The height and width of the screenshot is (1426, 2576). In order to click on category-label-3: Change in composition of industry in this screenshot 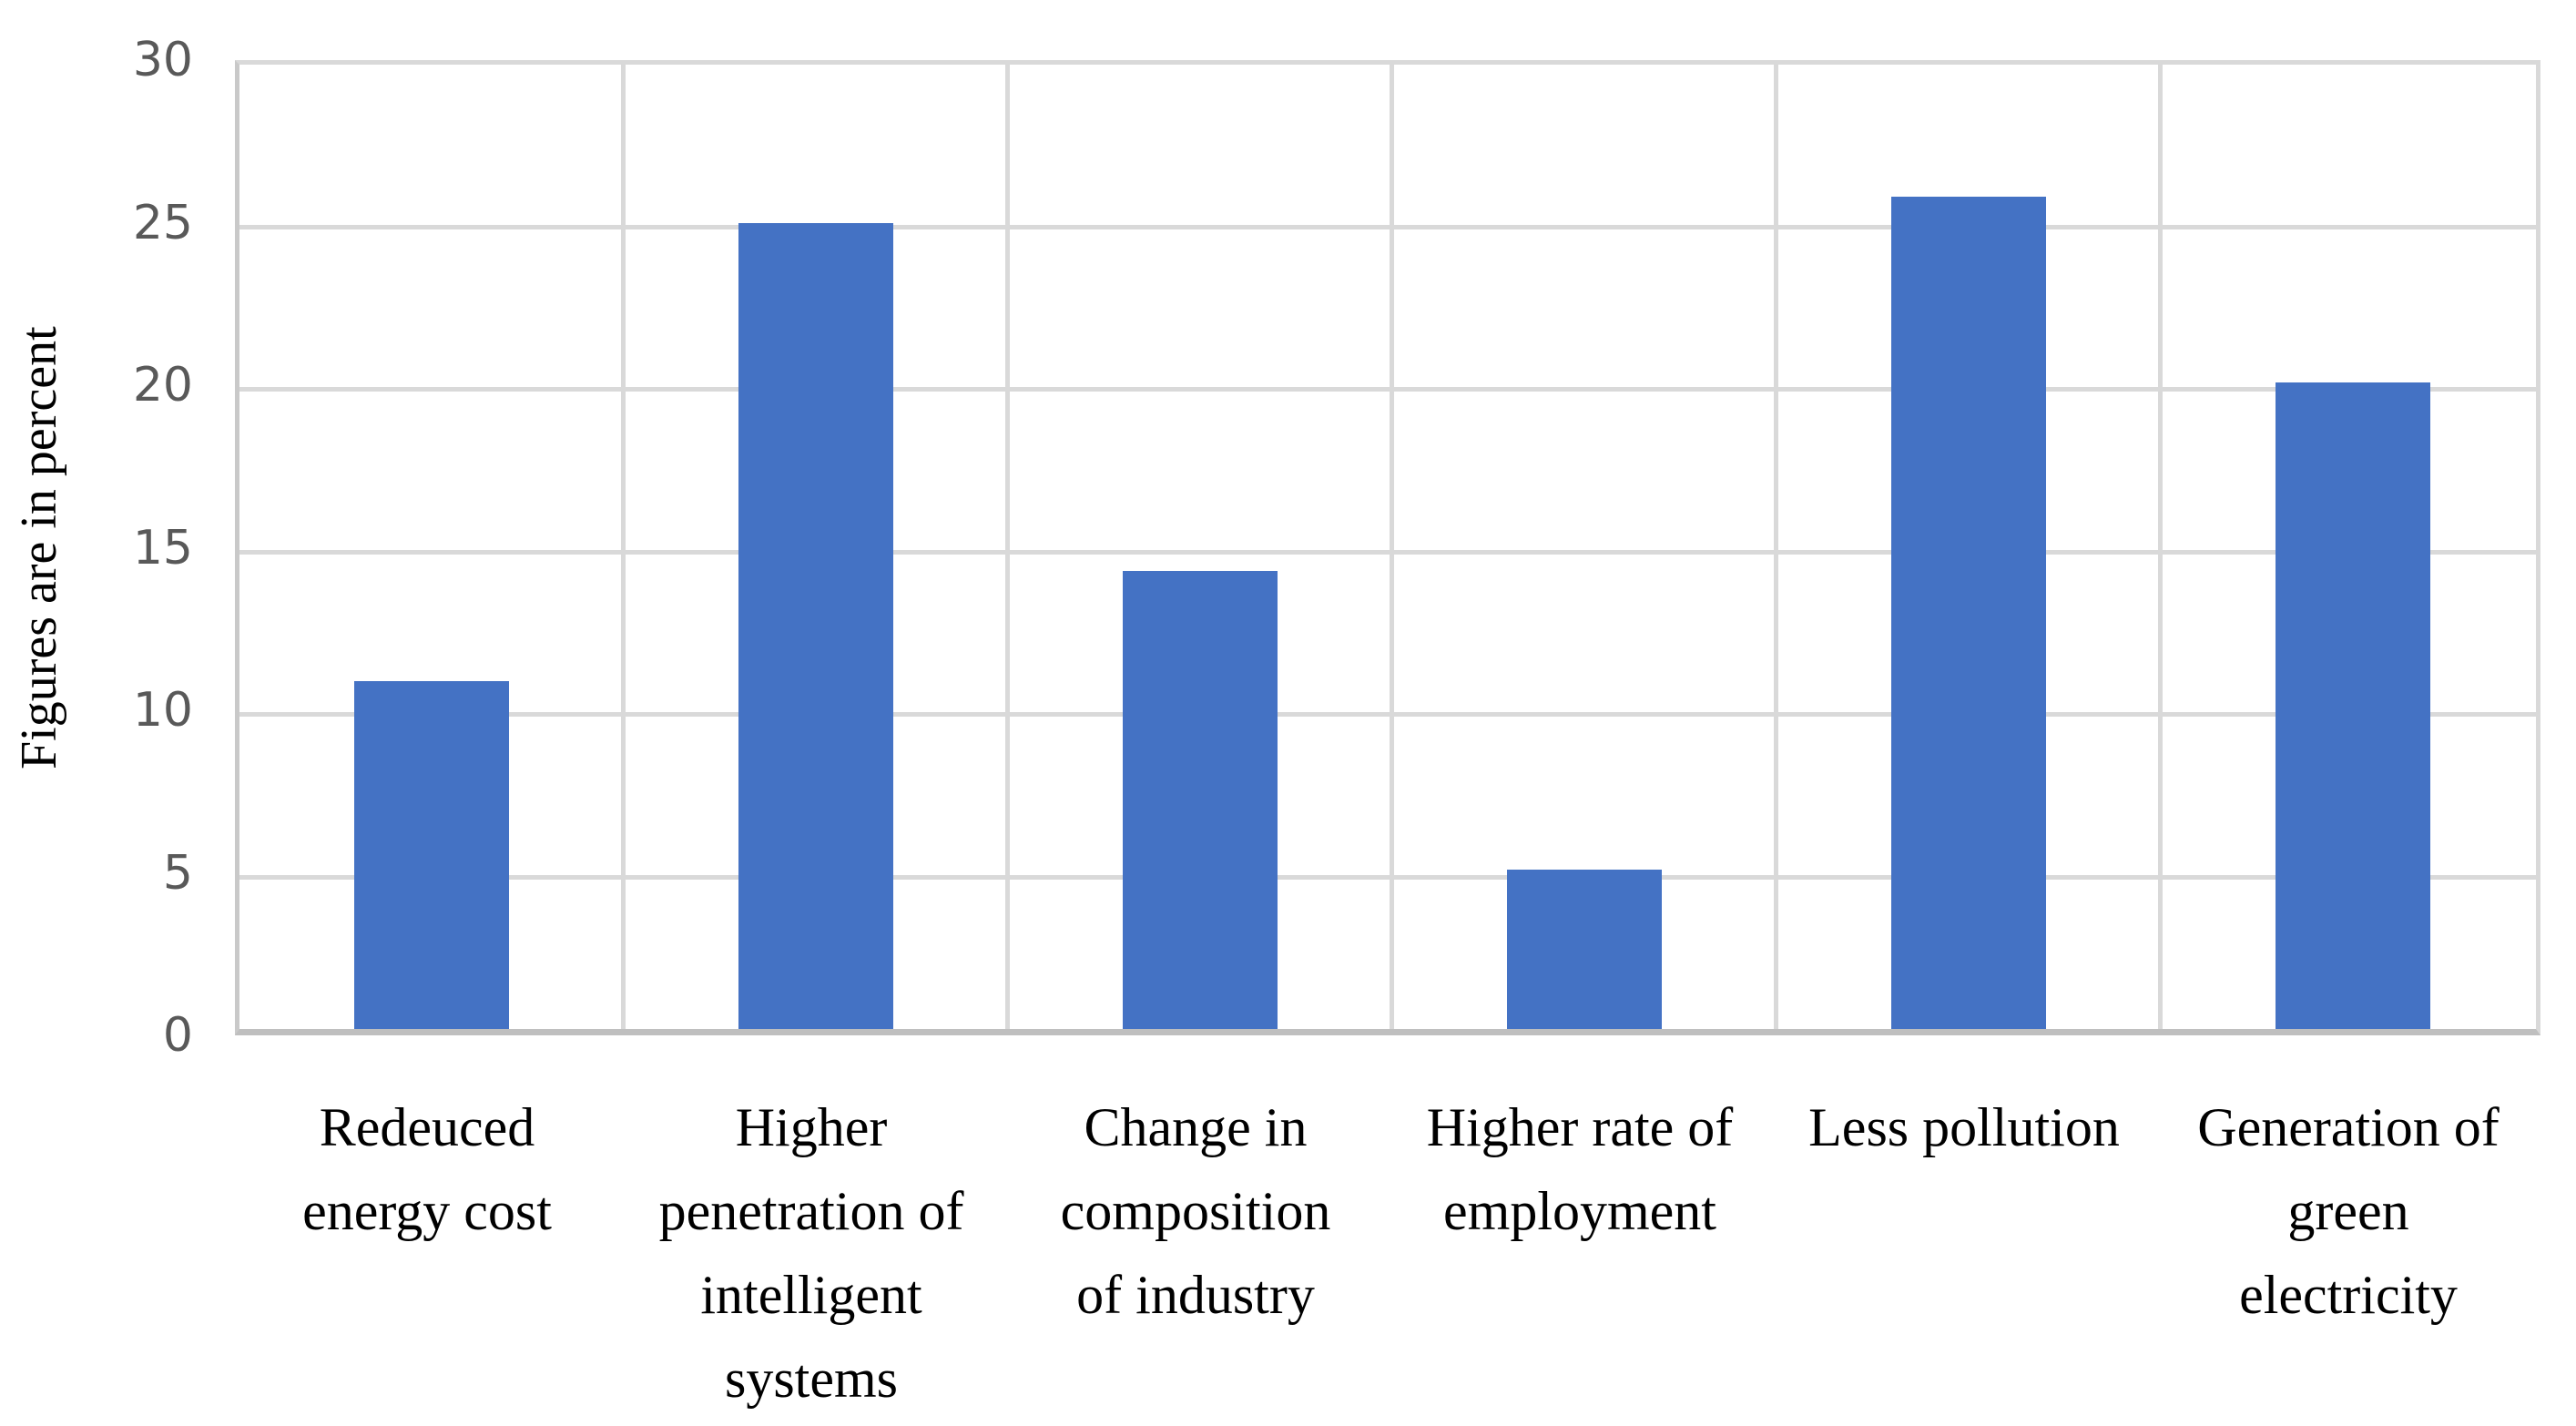, I will do `click(1195, 1211)`.